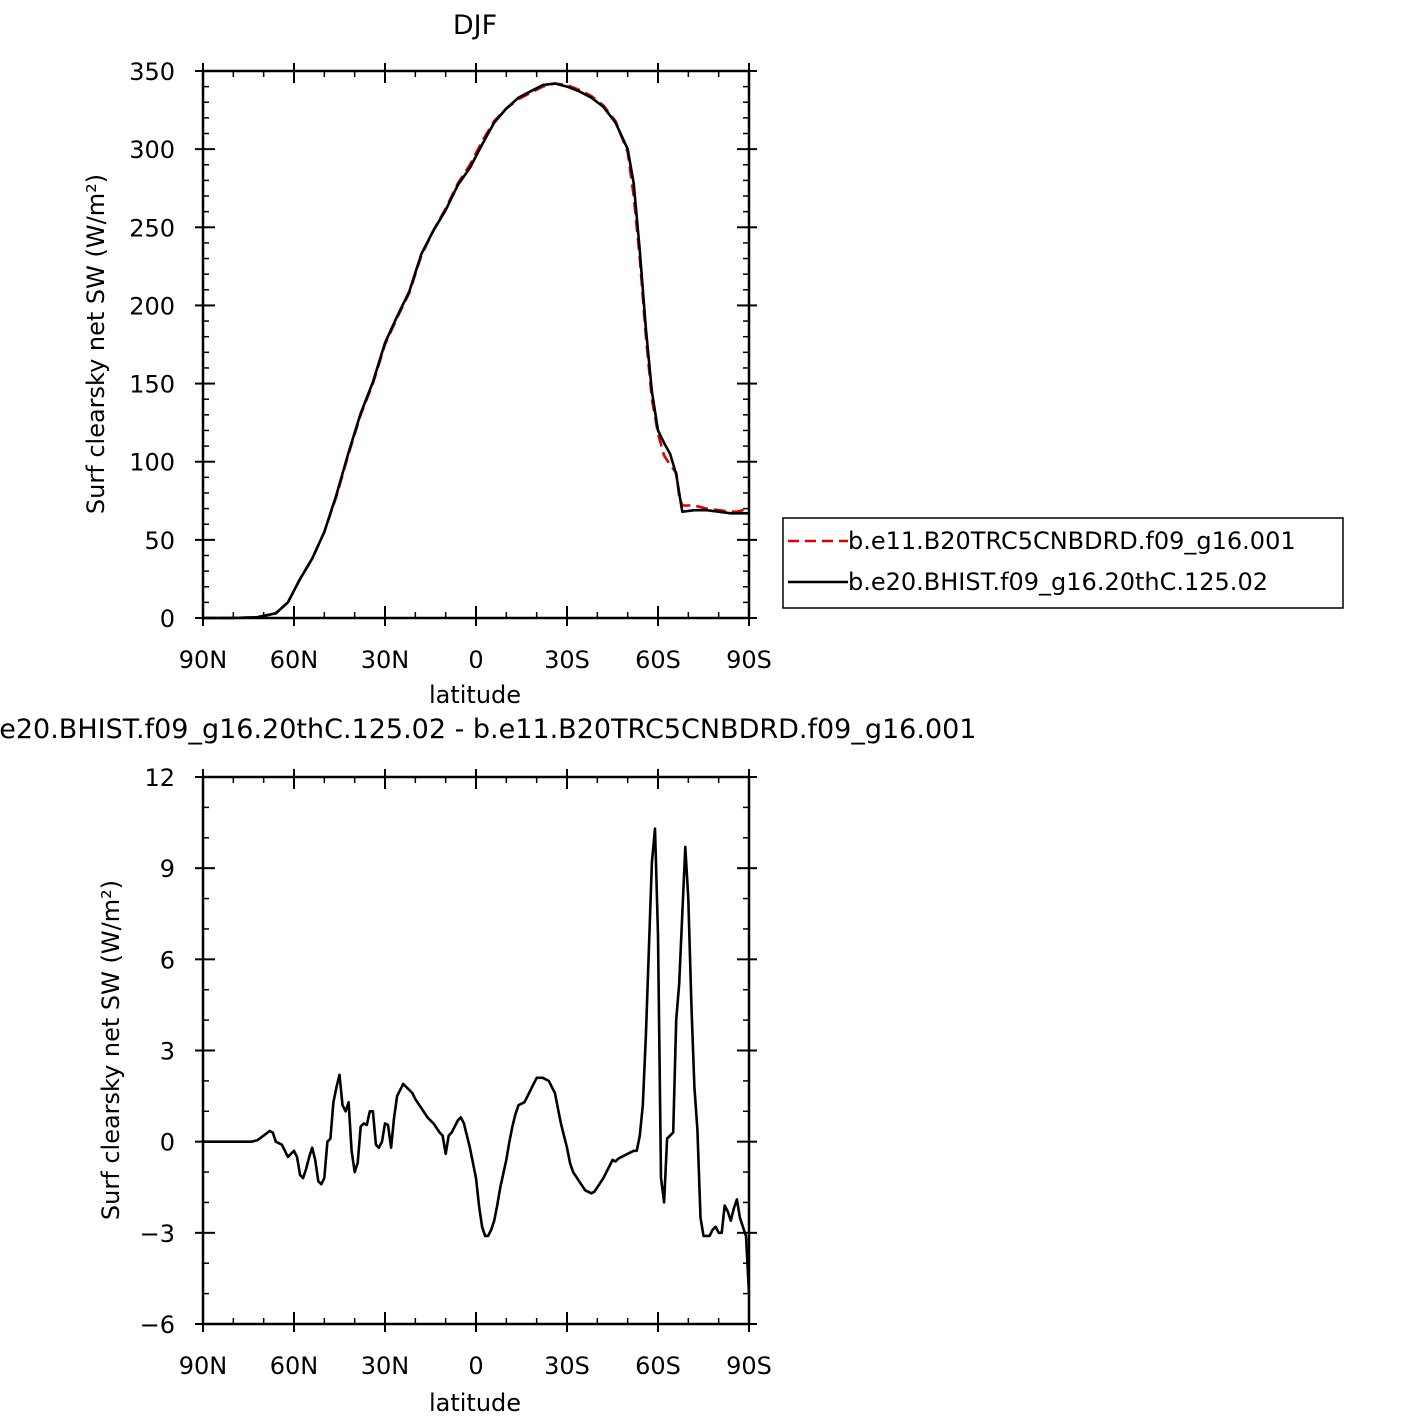 Image resolution: width=1424 pixels, height=1424 pixels. I want to click on series-line-b.e11.B20TRC5CNBDRD.f09_g16.001, so click(476, 351).